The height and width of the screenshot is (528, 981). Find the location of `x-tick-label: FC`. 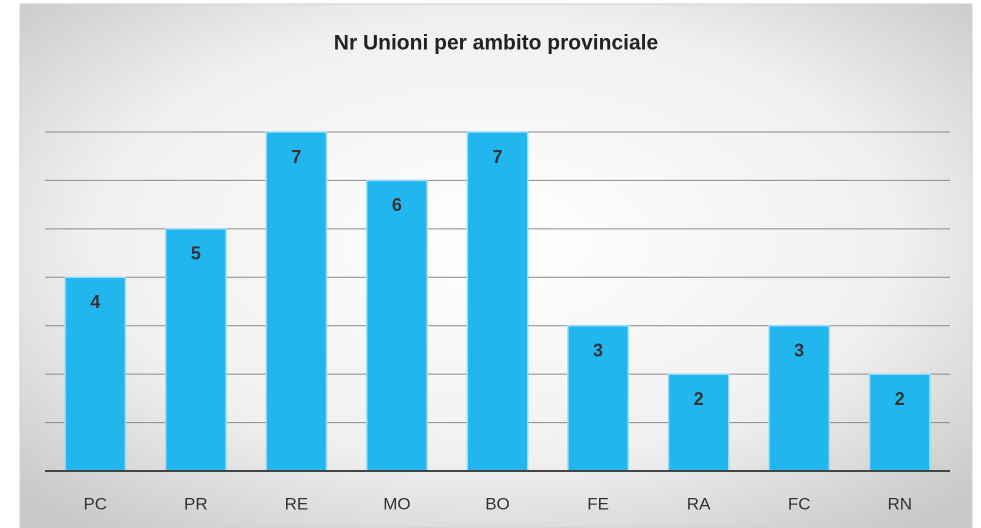

x-tick-label: FC is located at coordinates (799, 503).